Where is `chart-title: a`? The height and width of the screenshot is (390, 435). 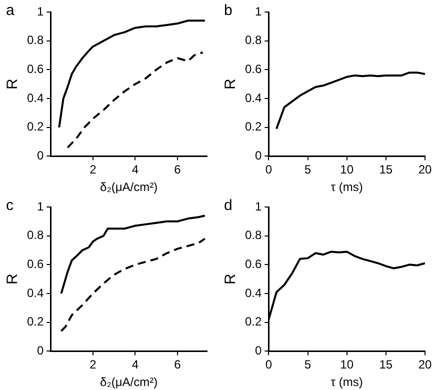 chart-title: a is located at coordinates (10, 10).